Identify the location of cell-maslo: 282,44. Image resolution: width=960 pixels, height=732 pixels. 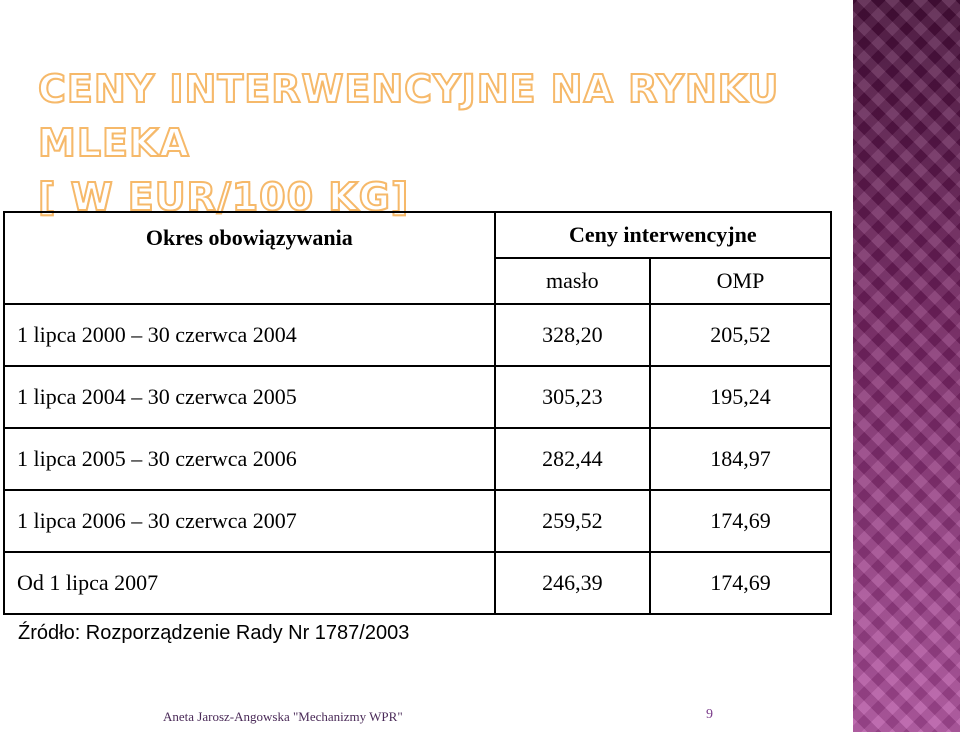
(572, 459).